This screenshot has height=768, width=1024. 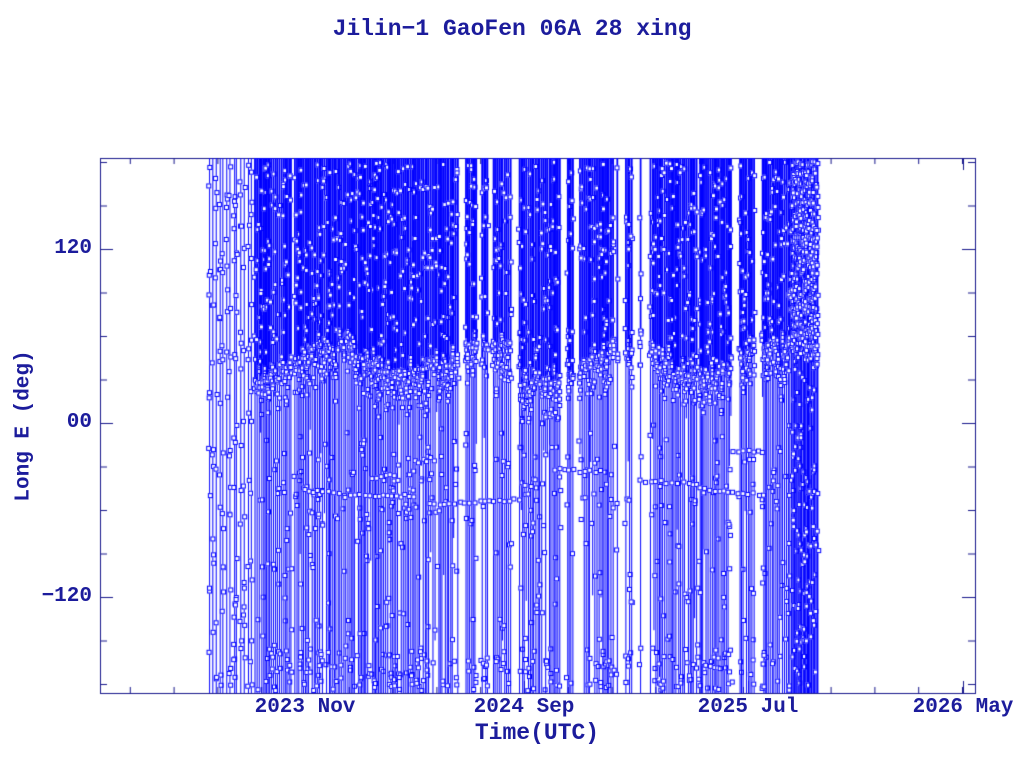 I want to click on chart-title: Jilin−1 GaoFen 06A 28 xing, so click(x=512, y=29).